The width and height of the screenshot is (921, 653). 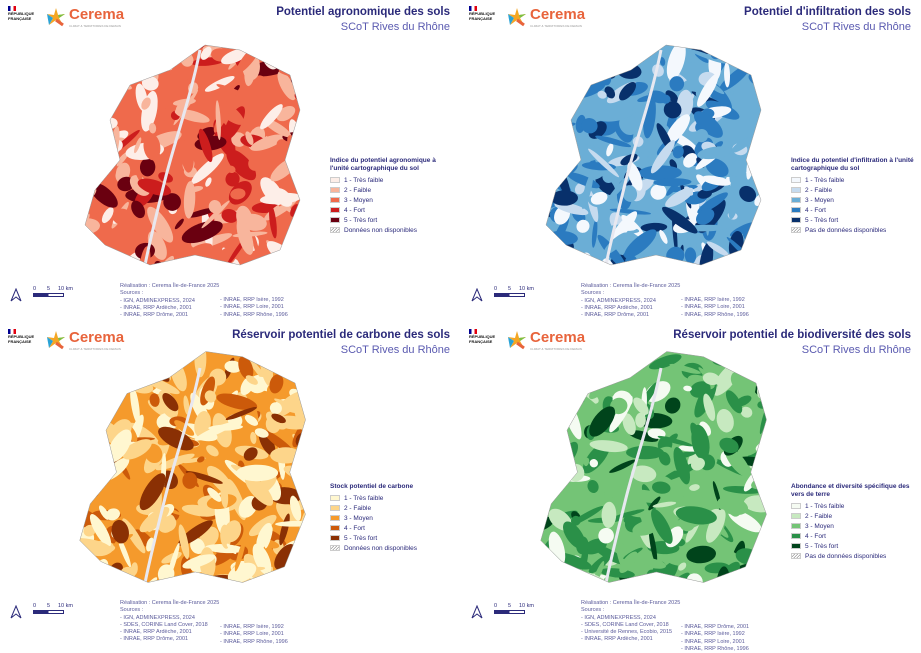 What do you see at coordinates (364, 498) in the screenshot?
I see `legend-label: 1 - Très faible` at bounding box center [364, 498].